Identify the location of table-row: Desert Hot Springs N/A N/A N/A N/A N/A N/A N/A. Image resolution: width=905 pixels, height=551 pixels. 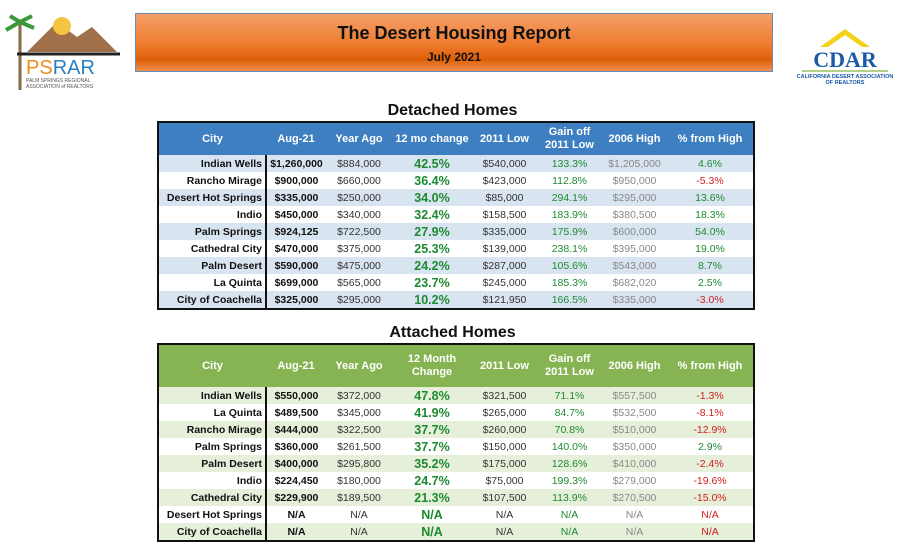
(456, 514).